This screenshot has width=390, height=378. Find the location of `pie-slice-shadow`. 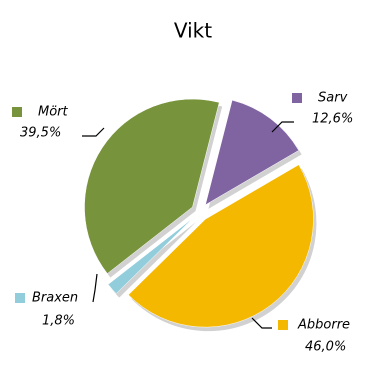

pie-slice-shadow is located at coordinates (154, 259).